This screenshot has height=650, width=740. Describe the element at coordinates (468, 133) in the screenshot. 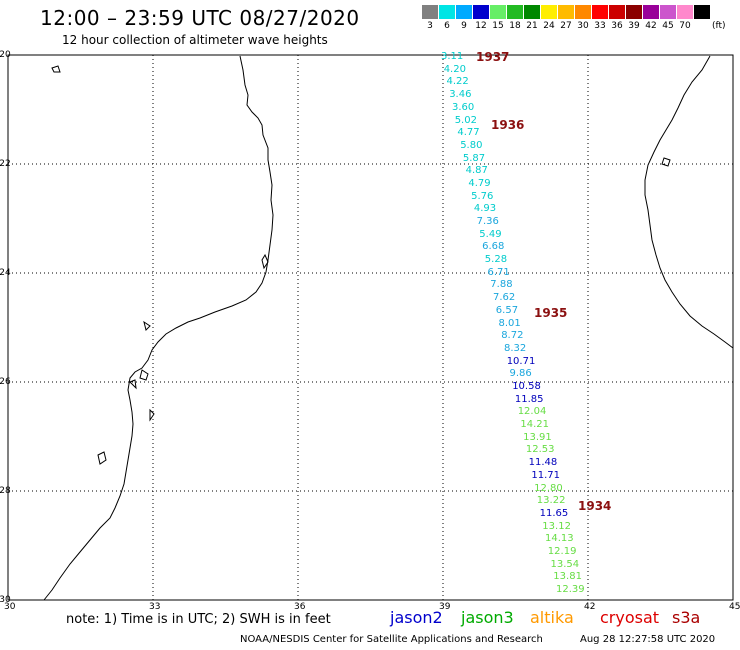

I see `wave-height-value: 4.77` at that location.